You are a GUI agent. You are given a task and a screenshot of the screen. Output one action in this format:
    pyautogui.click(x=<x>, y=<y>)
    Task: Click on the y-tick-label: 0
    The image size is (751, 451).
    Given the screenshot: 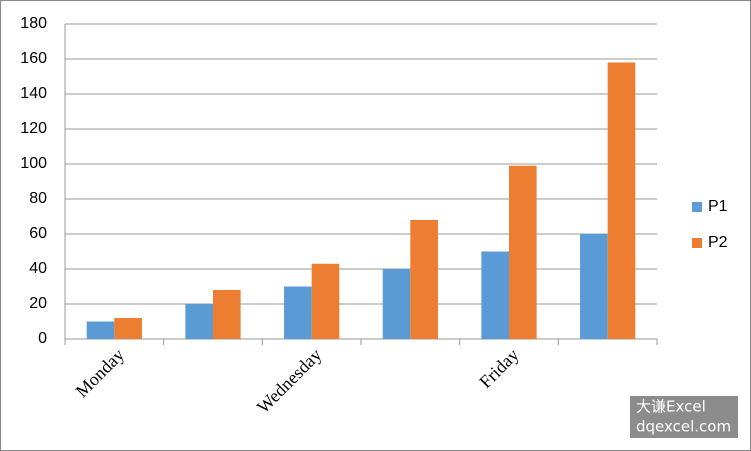 What is the action you would take?
    pyautogui.click(x=42, y=338)
    